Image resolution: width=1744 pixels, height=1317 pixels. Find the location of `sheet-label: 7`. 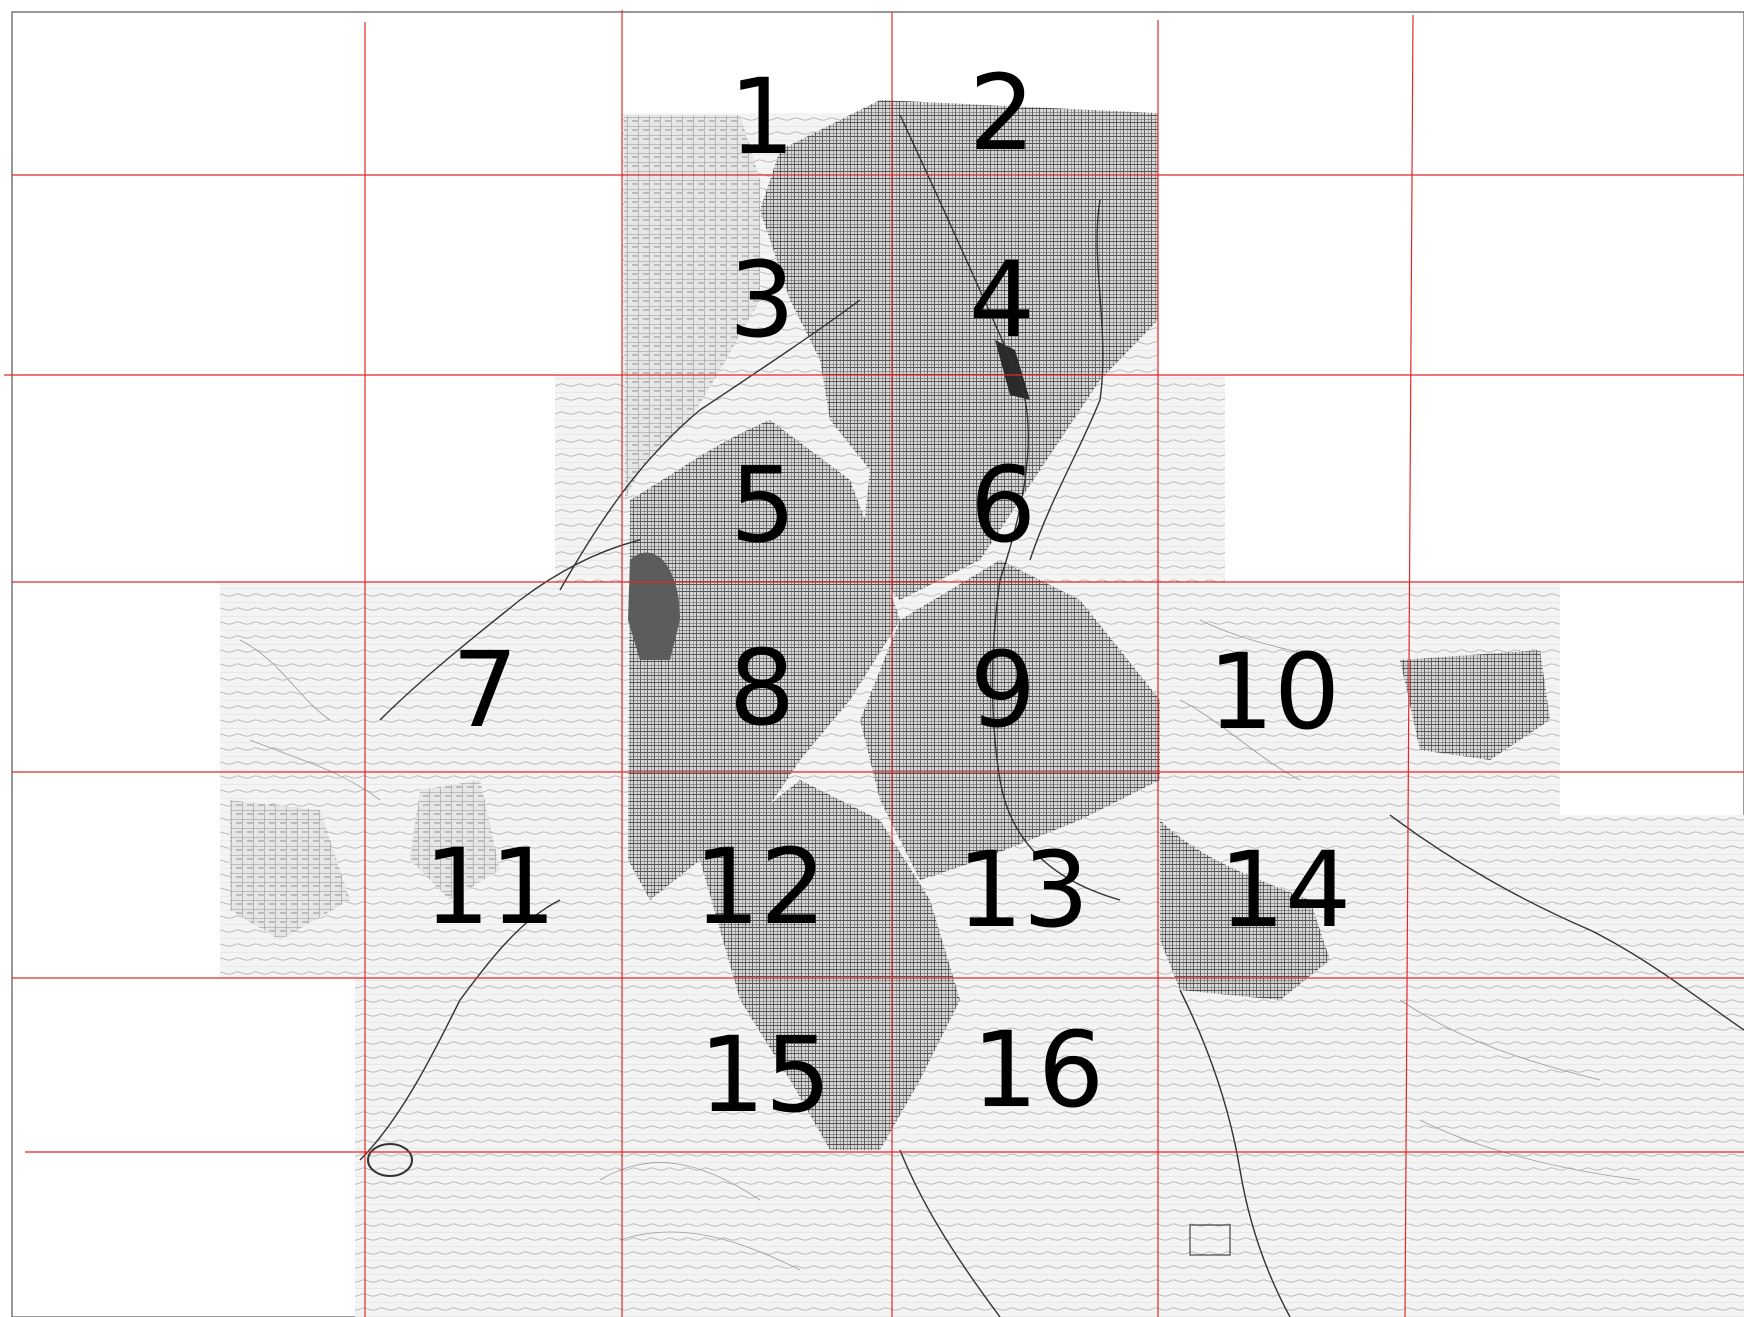

sheet-label: 7 is located at coordinates (485, 690).